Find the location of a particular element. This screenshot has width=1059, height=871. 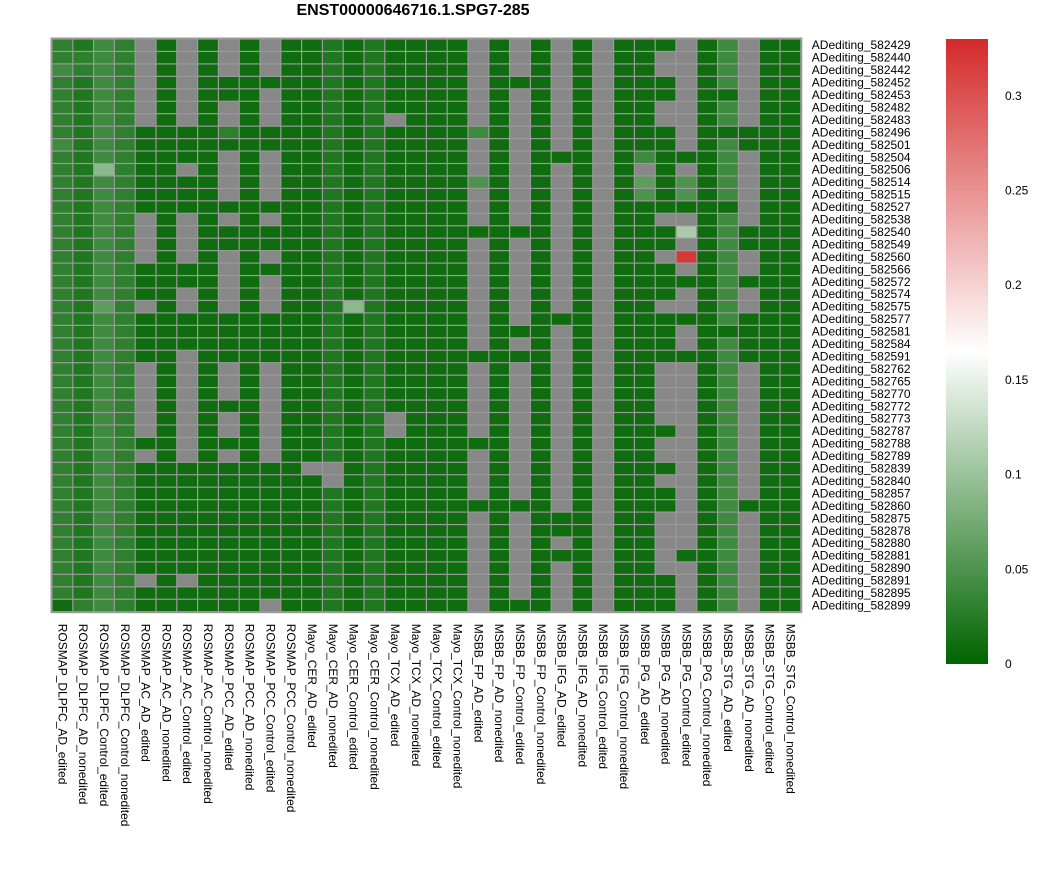

column-label: ROSMAP_DLPFC_Control_edited is located at coordinates (104, 715).